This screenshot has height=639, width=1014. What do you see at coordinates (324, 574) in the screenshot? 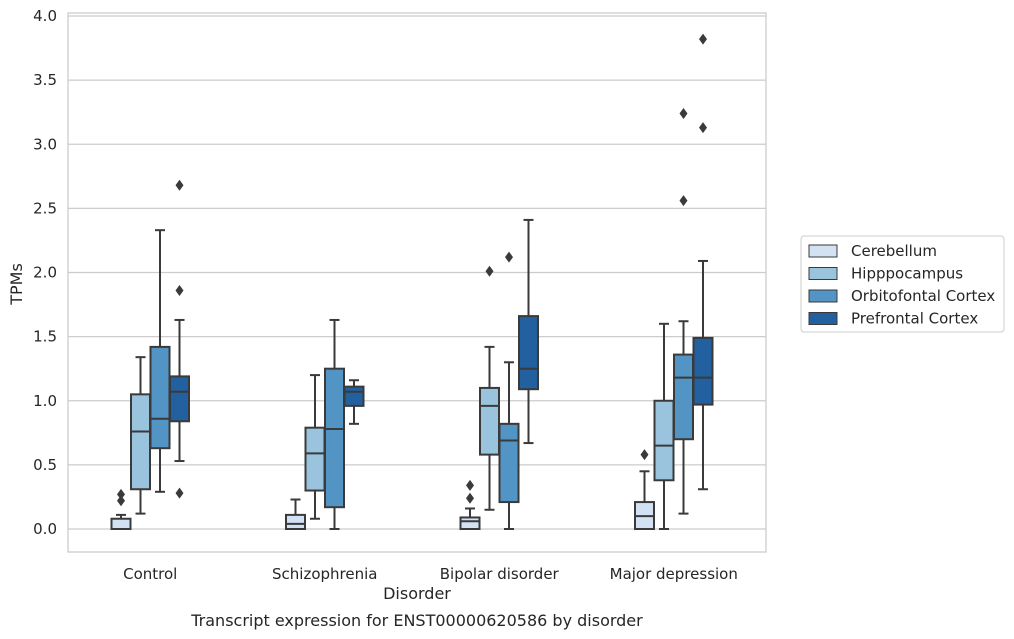
I see `x-tick-label: Schizophrenia` at bounding box center [324, 574].